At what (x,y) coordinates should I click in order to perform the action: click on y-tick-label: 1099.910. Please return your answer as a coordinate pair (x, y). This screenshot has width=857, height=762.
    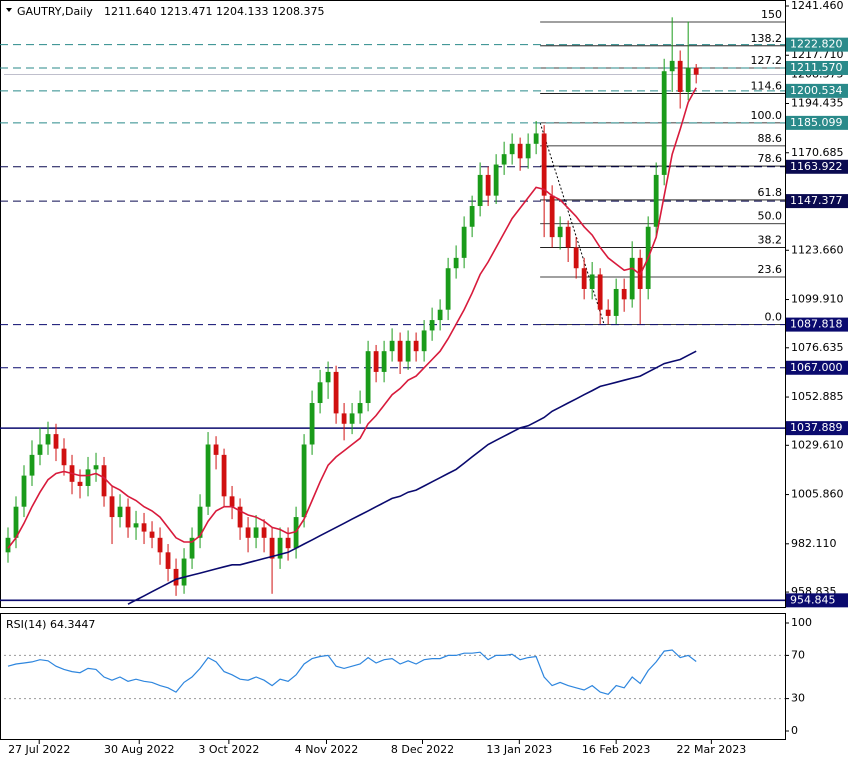
    Looking at the image, I should click on (817, 299).